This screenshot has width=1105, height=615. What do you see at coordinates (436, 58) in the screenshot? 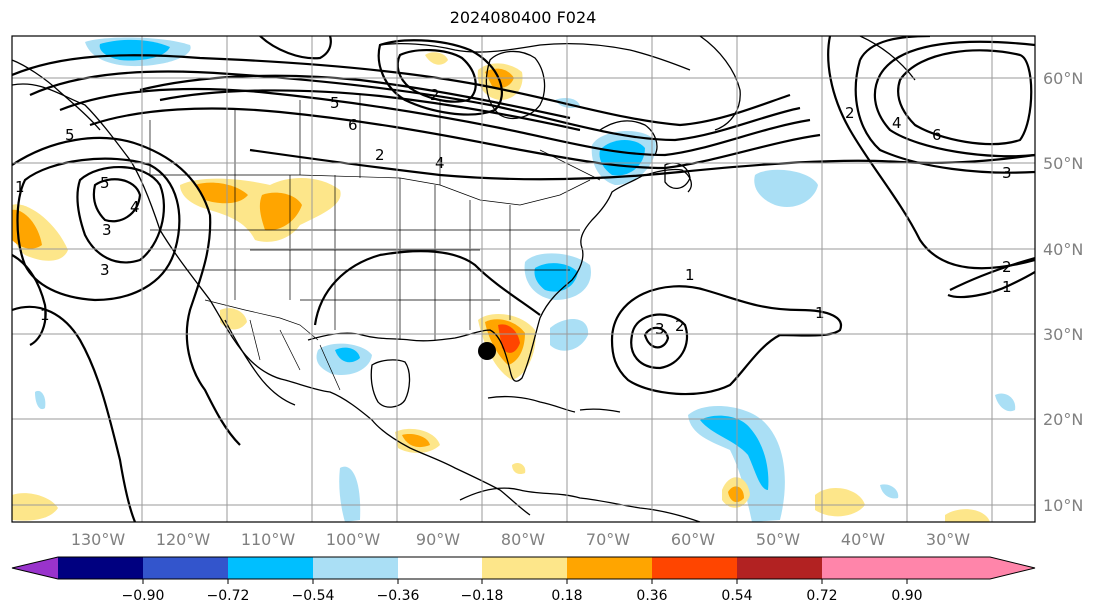
I see `yellow-anomaly-greenland` at bounding box center [436, 58].